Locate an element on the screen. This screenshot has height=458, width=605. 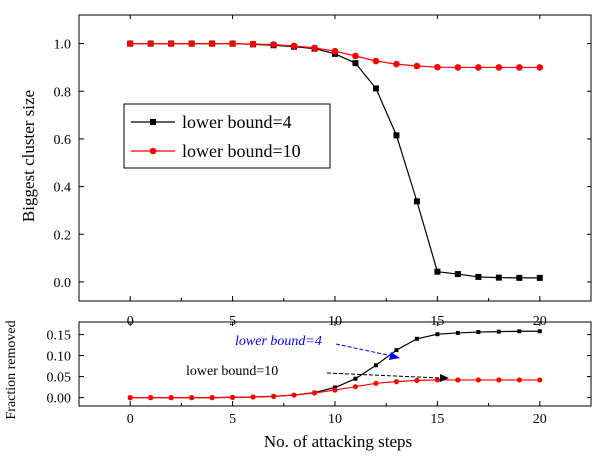
top-y-tick-label-0.4: 0.4 is located at coordinates (63, 188).